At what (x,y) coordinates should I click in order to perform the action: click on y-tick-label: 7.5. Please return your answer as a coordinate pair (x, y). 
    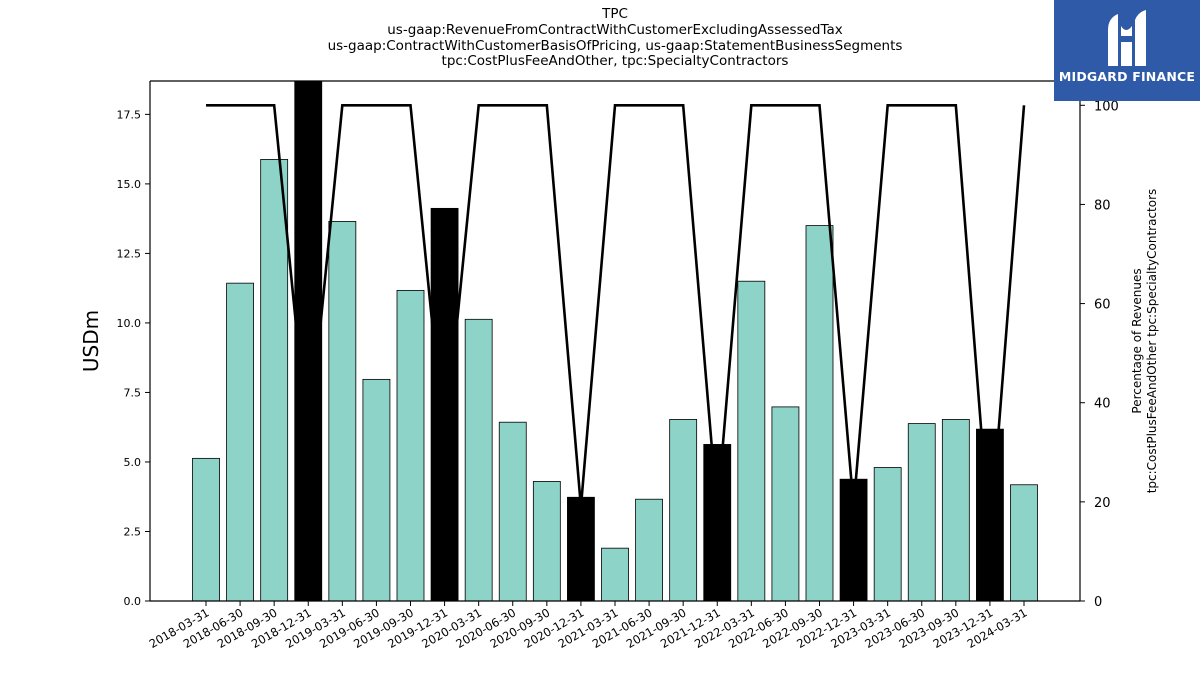
    Looking at the image, I should click on (133, 392).